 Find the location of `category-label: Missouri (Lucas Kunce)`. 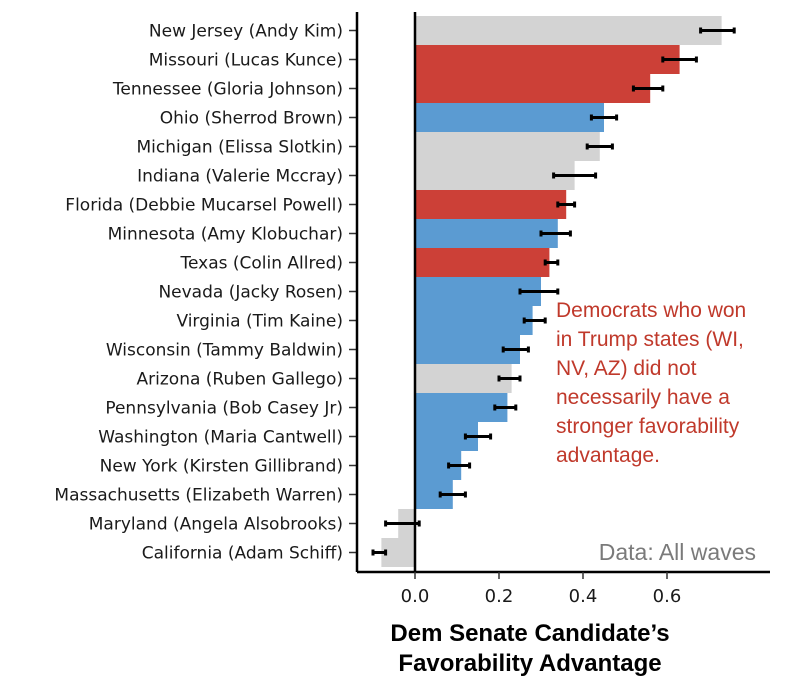

category-label: Missouri (Lucas Kunce) is located at coordinates (246, 61).